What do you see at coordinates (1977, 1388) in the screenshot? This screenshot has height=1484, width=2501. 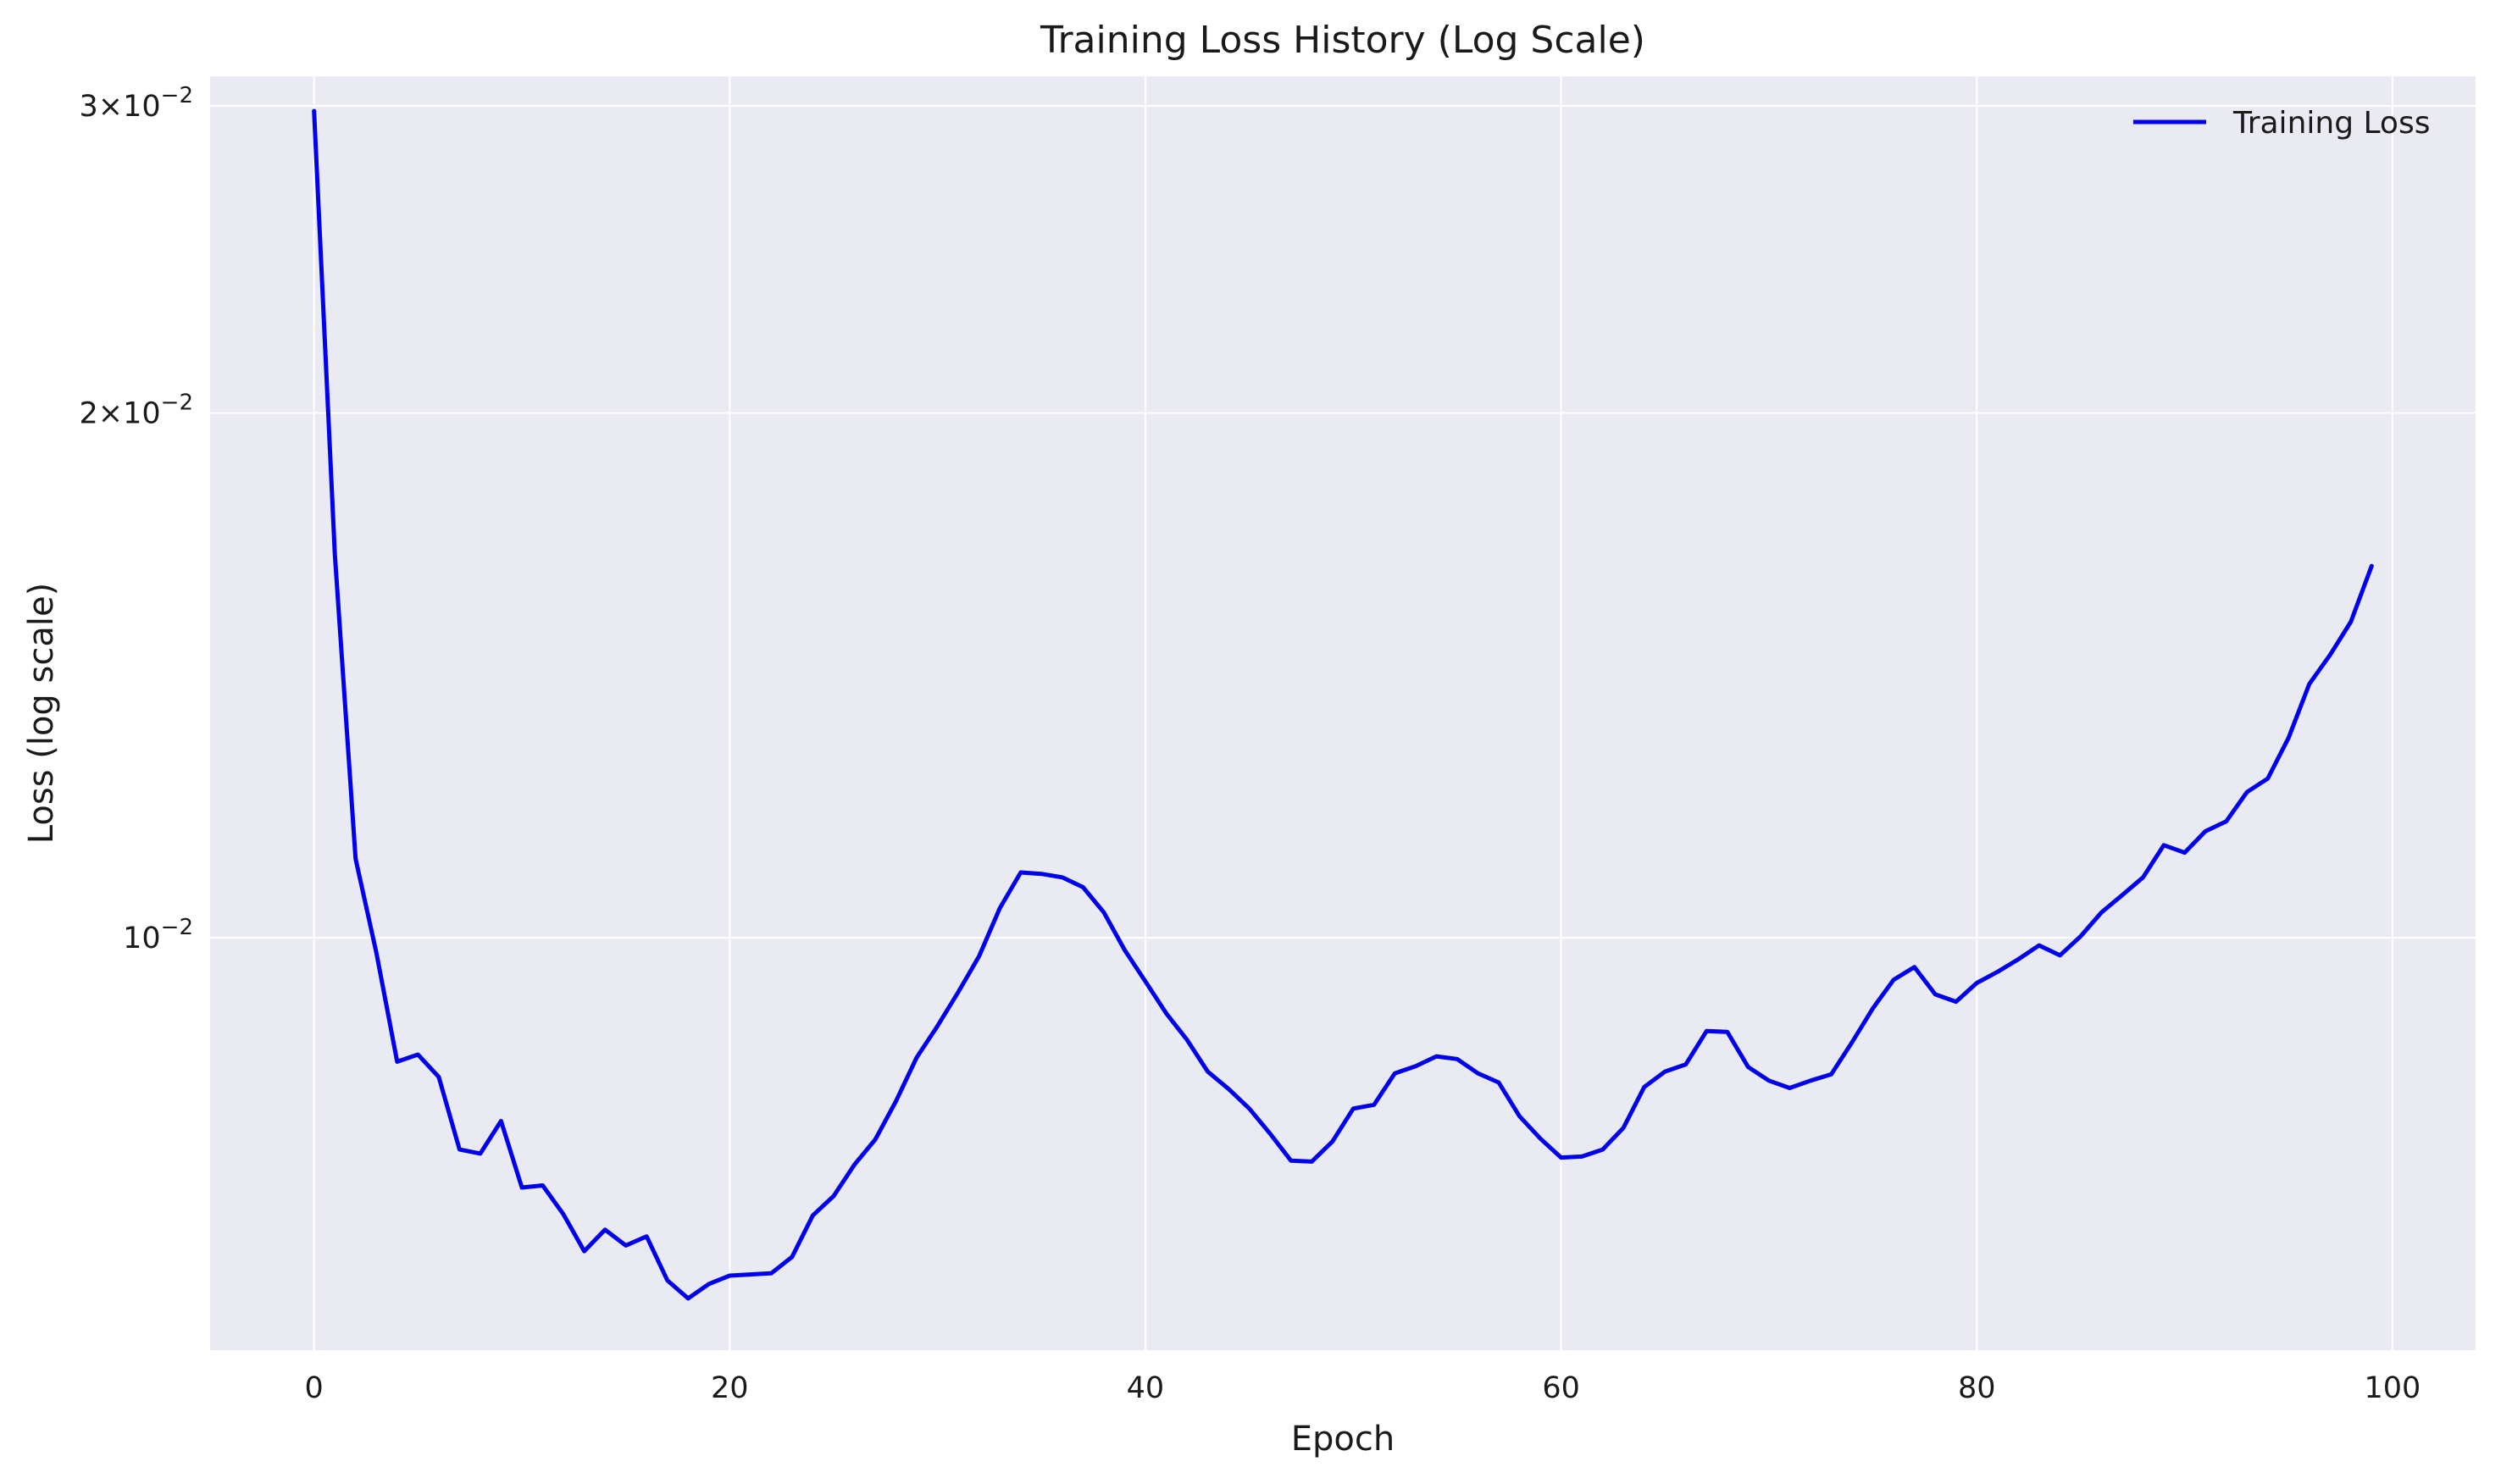 I see `x-tick-label: 80` at bounding box center [1977, 1388].